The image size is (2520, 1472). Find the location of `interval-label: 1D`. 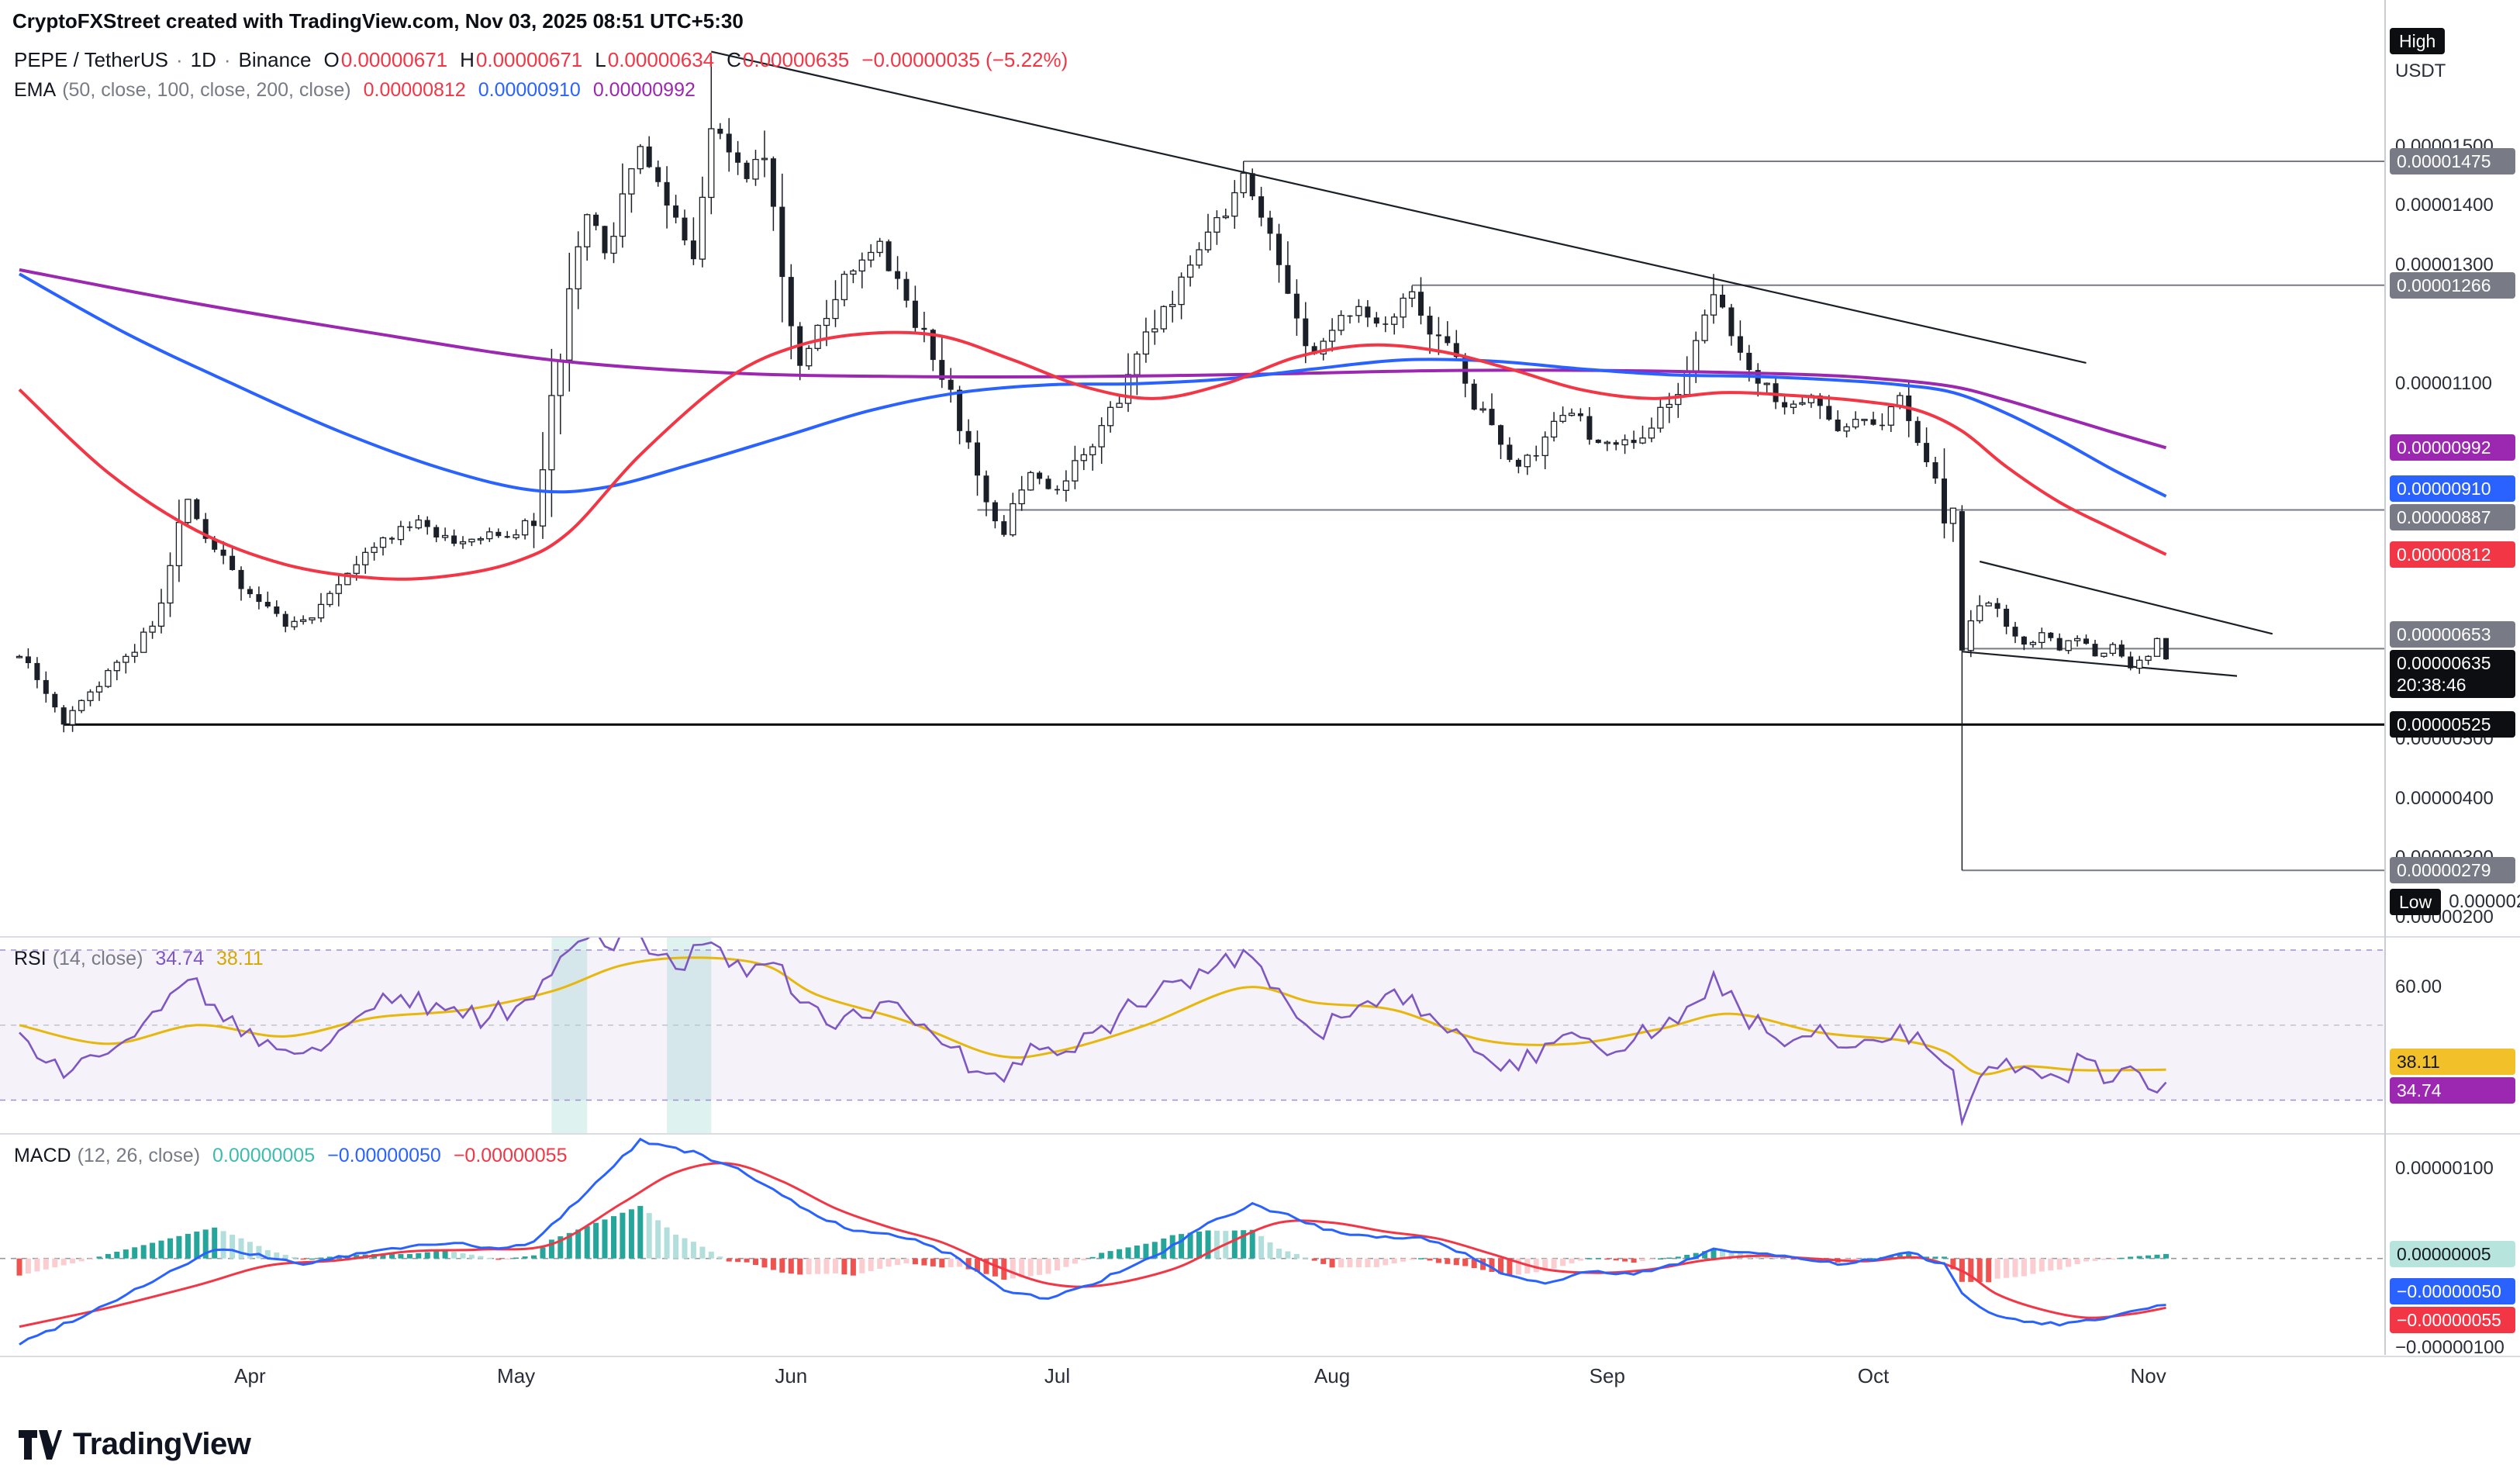

interval-label: 1D is located at coordinates (203, 59).